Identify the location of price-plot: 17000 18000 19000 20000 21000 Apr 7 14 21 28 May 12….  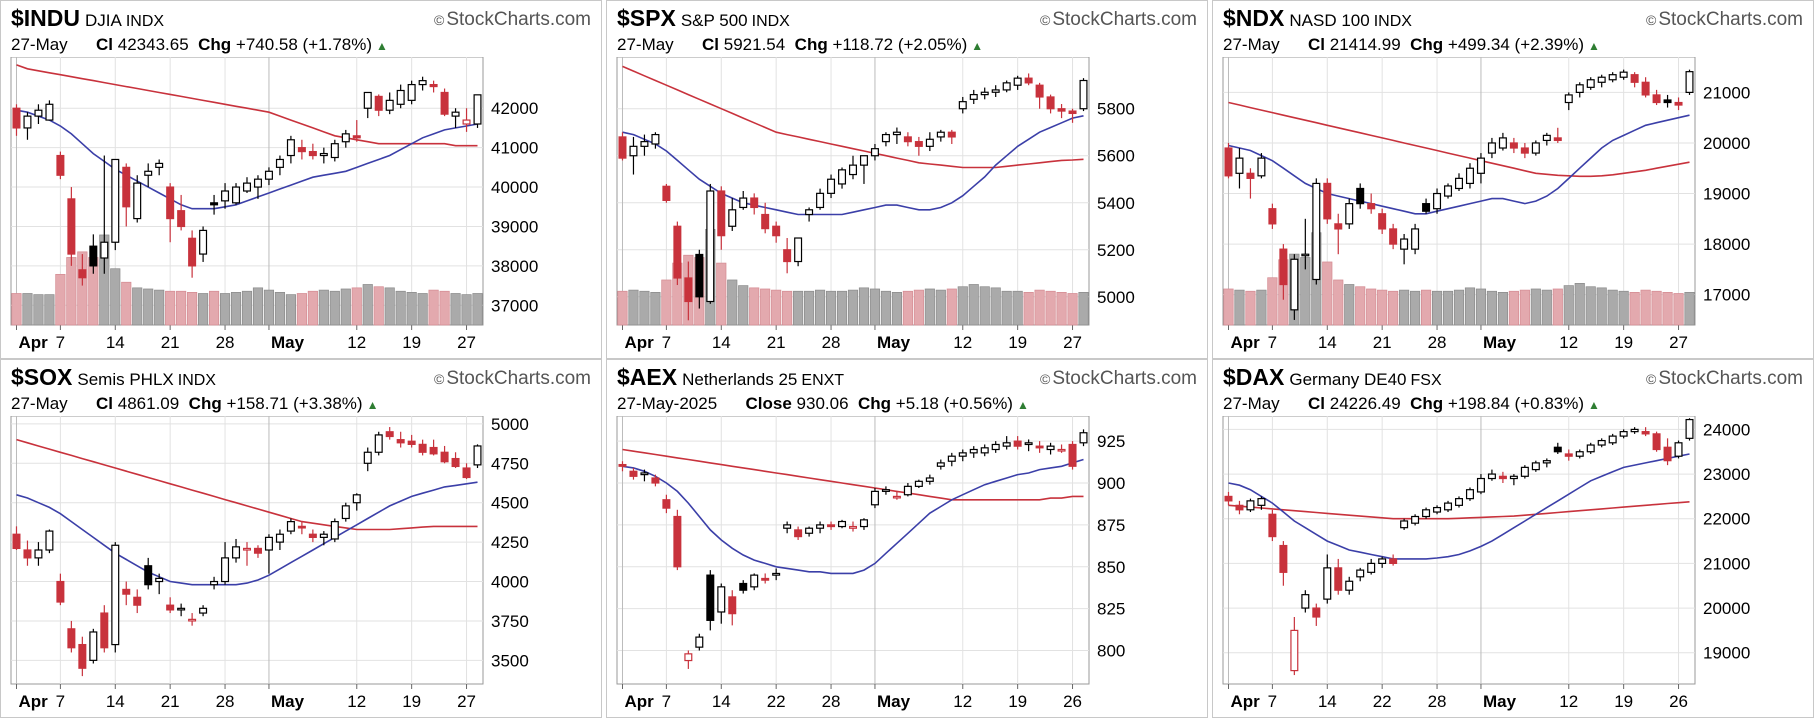
(1486, 204).